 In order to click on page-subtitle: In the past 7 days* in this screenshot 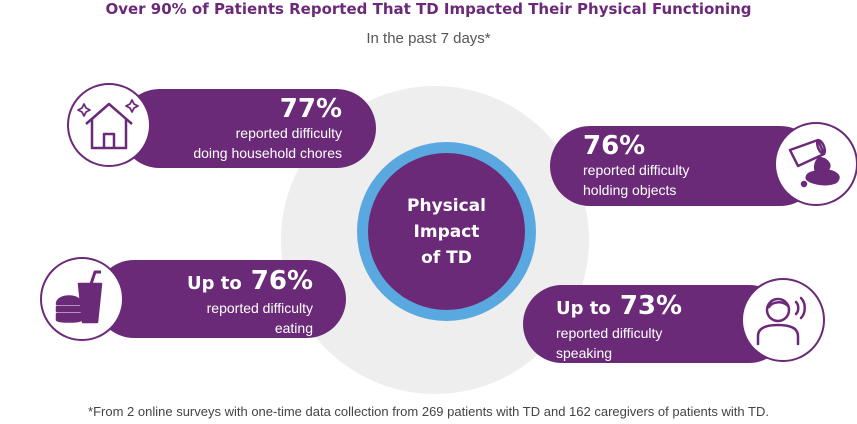, I will do `click(428, 38)`.